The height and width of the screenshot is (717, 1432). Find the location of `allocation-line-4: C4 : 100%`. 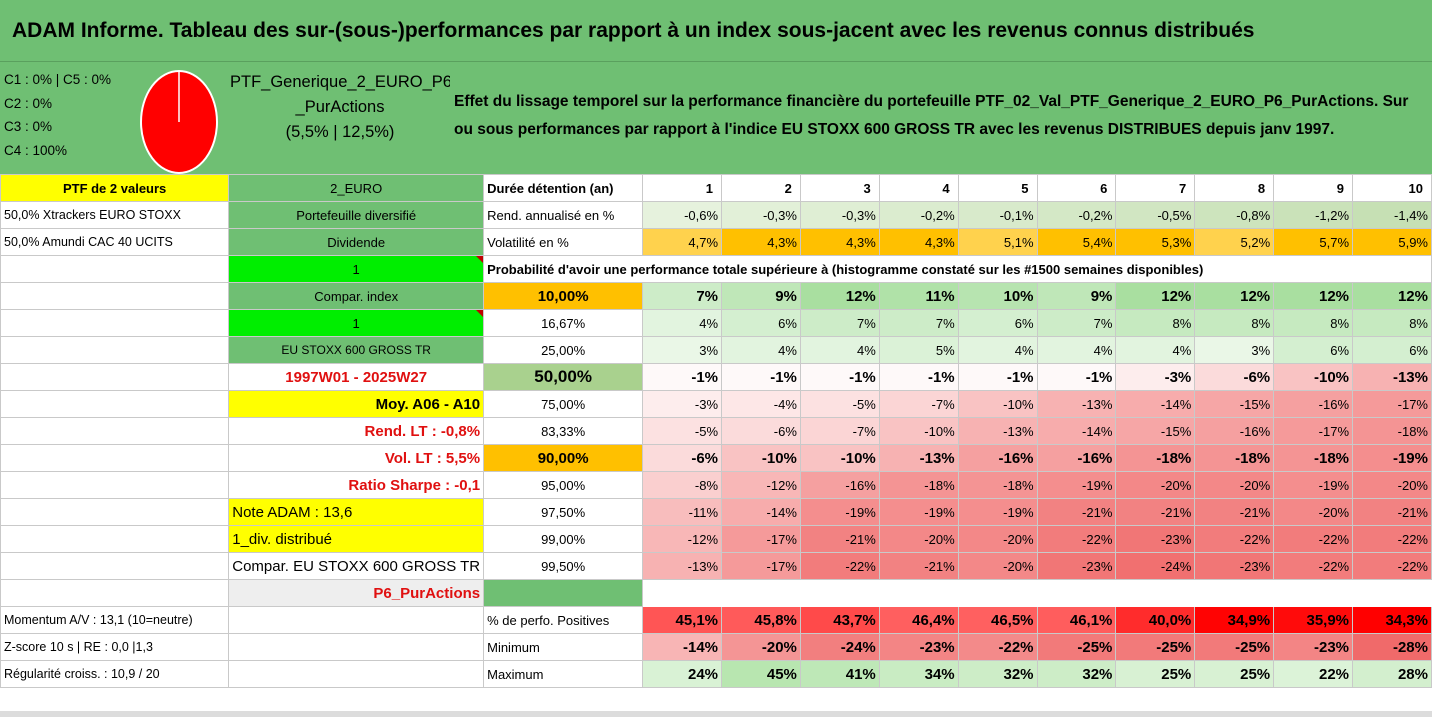

allocation-line-4: C4 : 100% is located at coordinates (36, 150).